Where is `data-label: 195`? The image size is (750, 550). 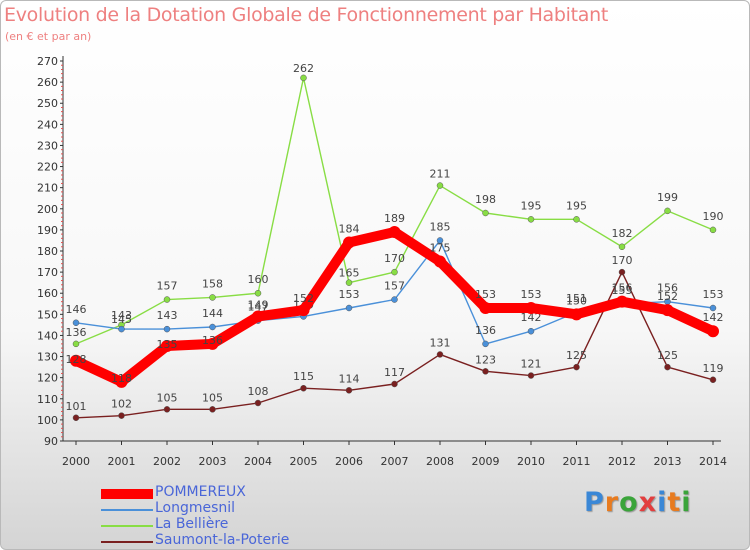
data-label: 195 is located at coordinates (576, 205).